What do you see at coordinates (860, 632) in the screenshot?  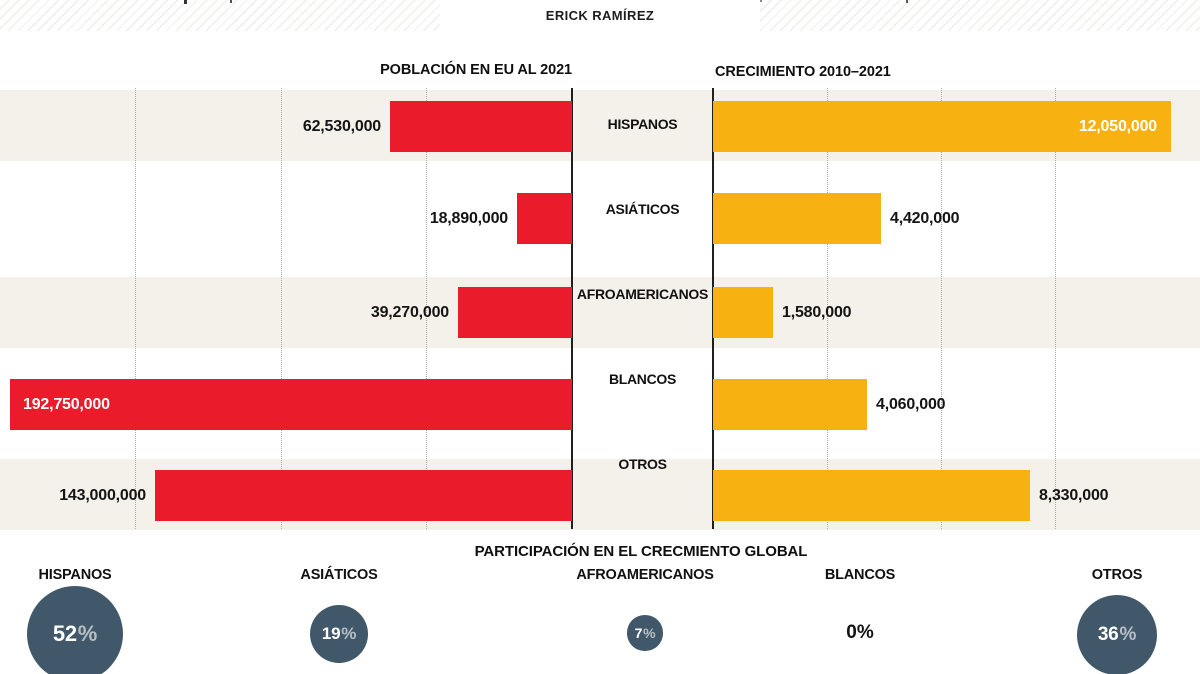 I see `participation-zero-label: 0%` at bounding box center [860, 632].